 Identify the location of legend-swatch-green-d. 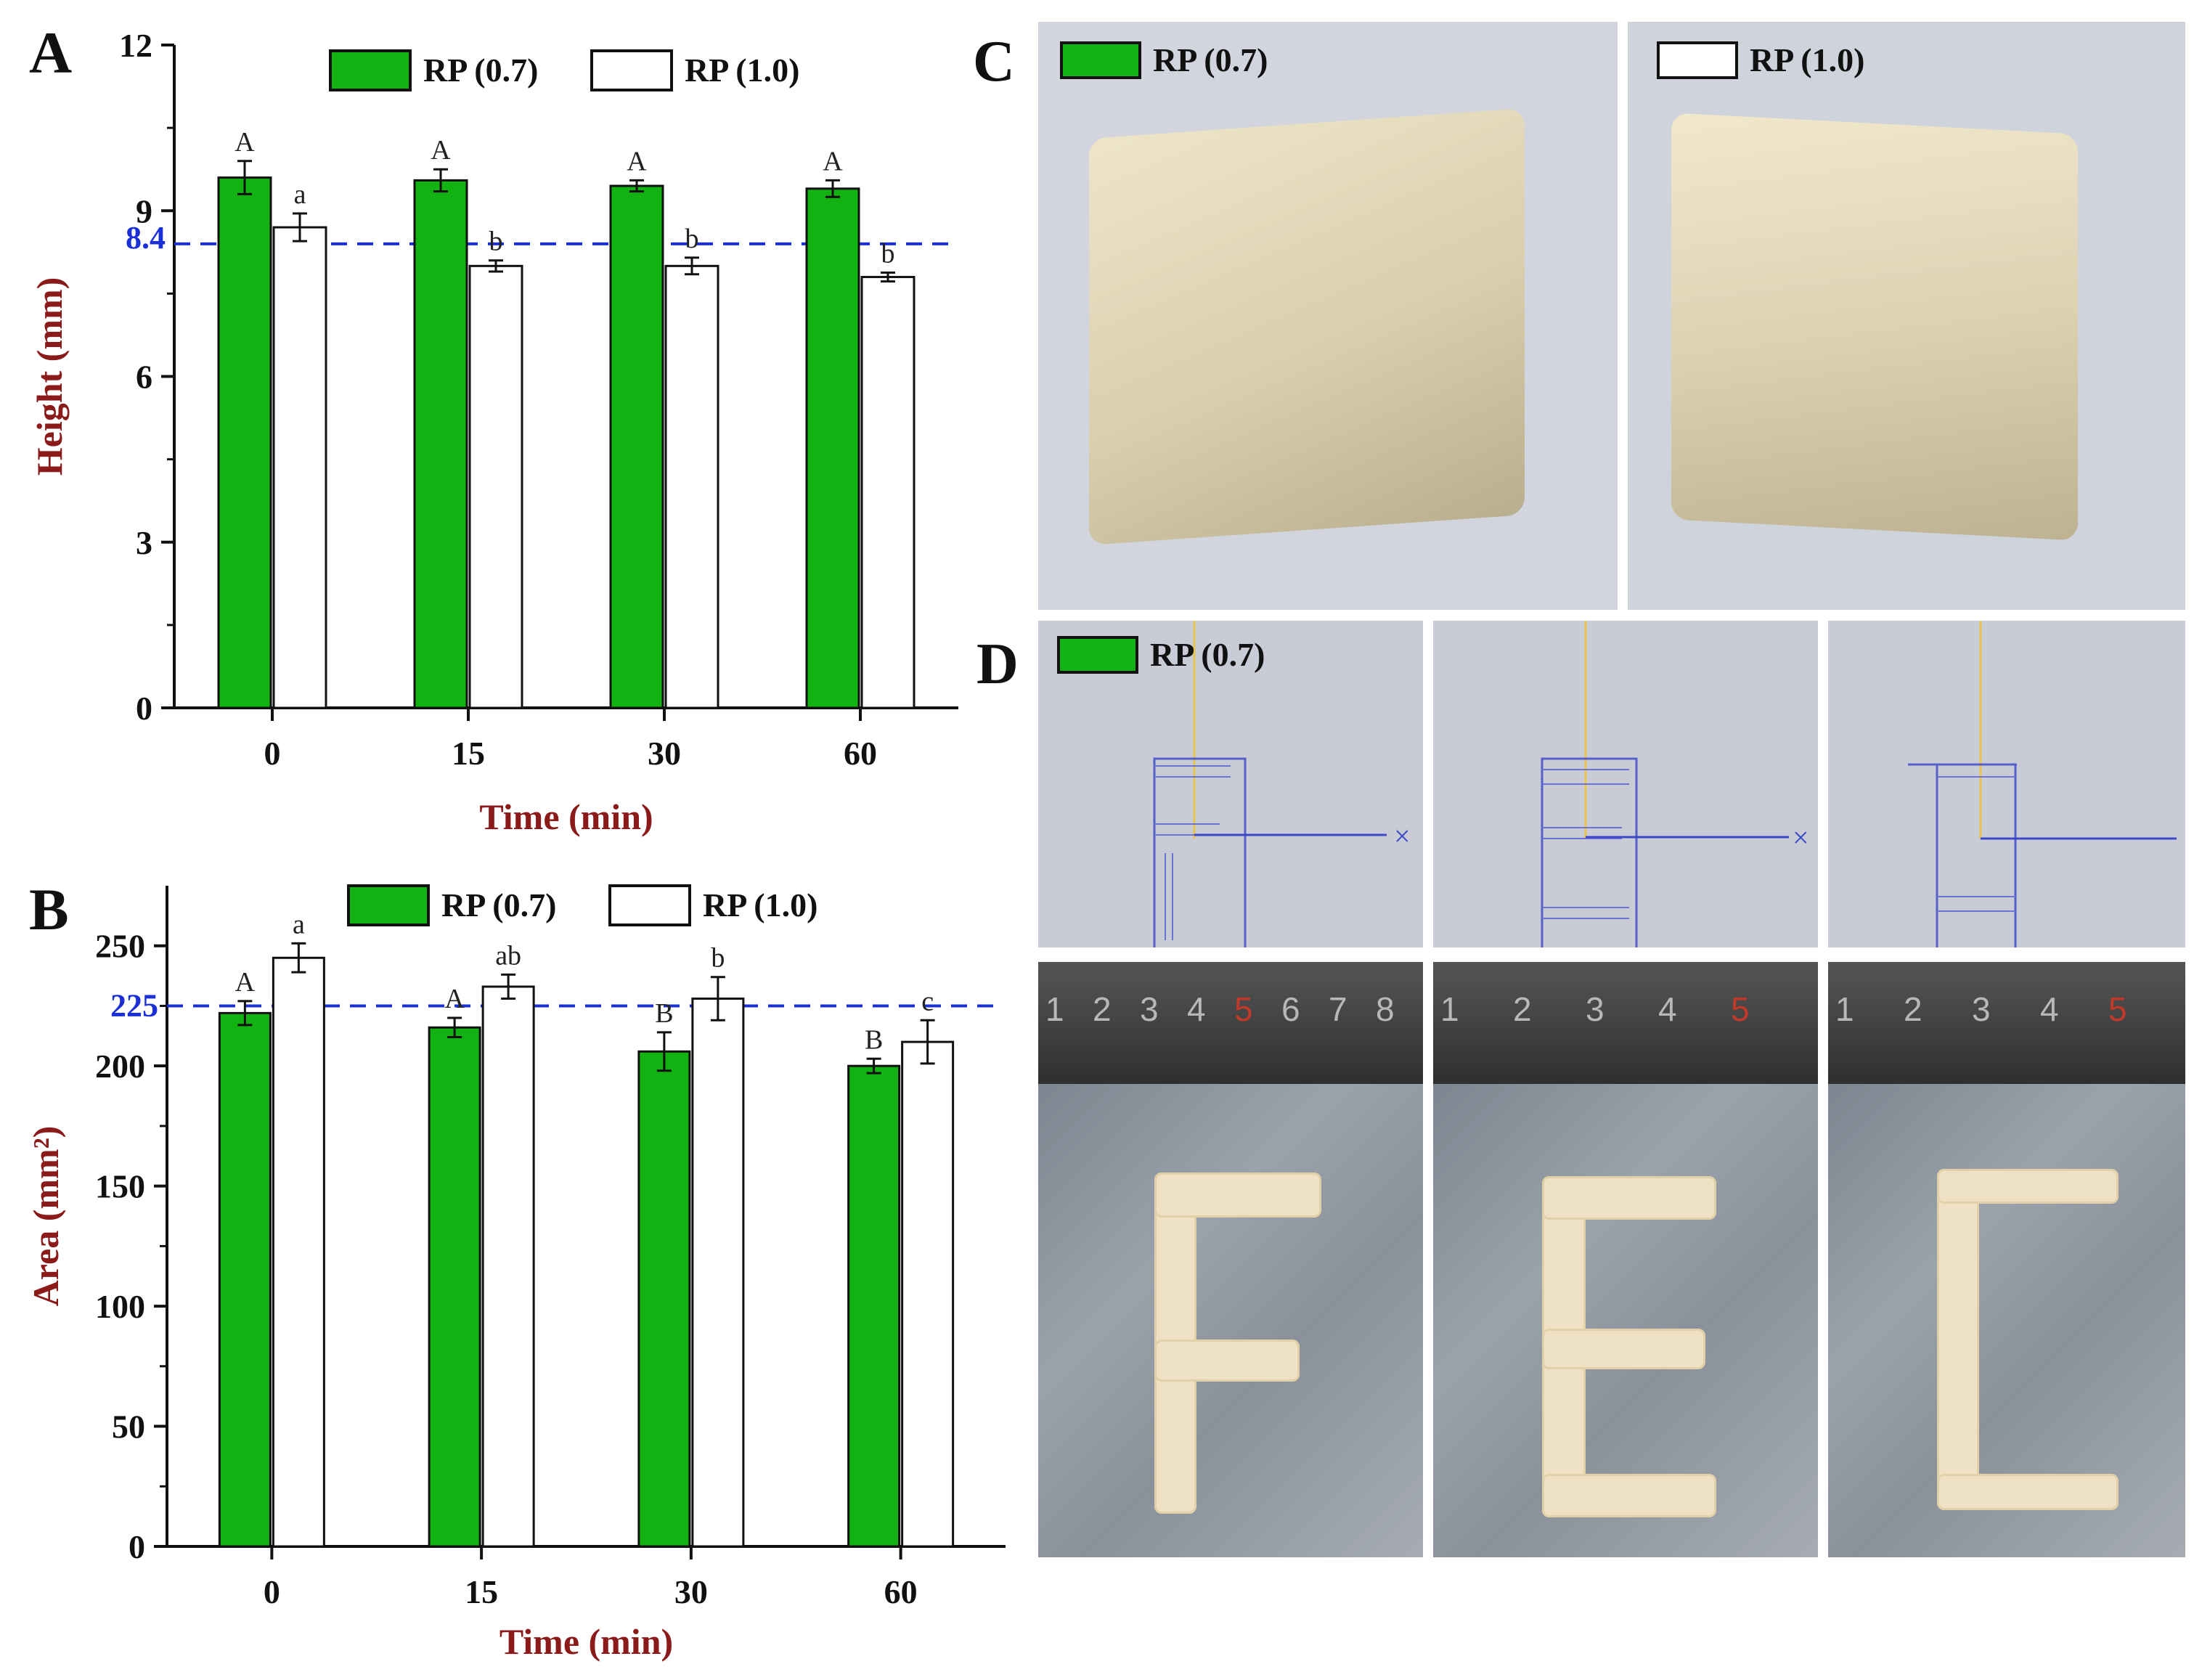
(1098, 654).